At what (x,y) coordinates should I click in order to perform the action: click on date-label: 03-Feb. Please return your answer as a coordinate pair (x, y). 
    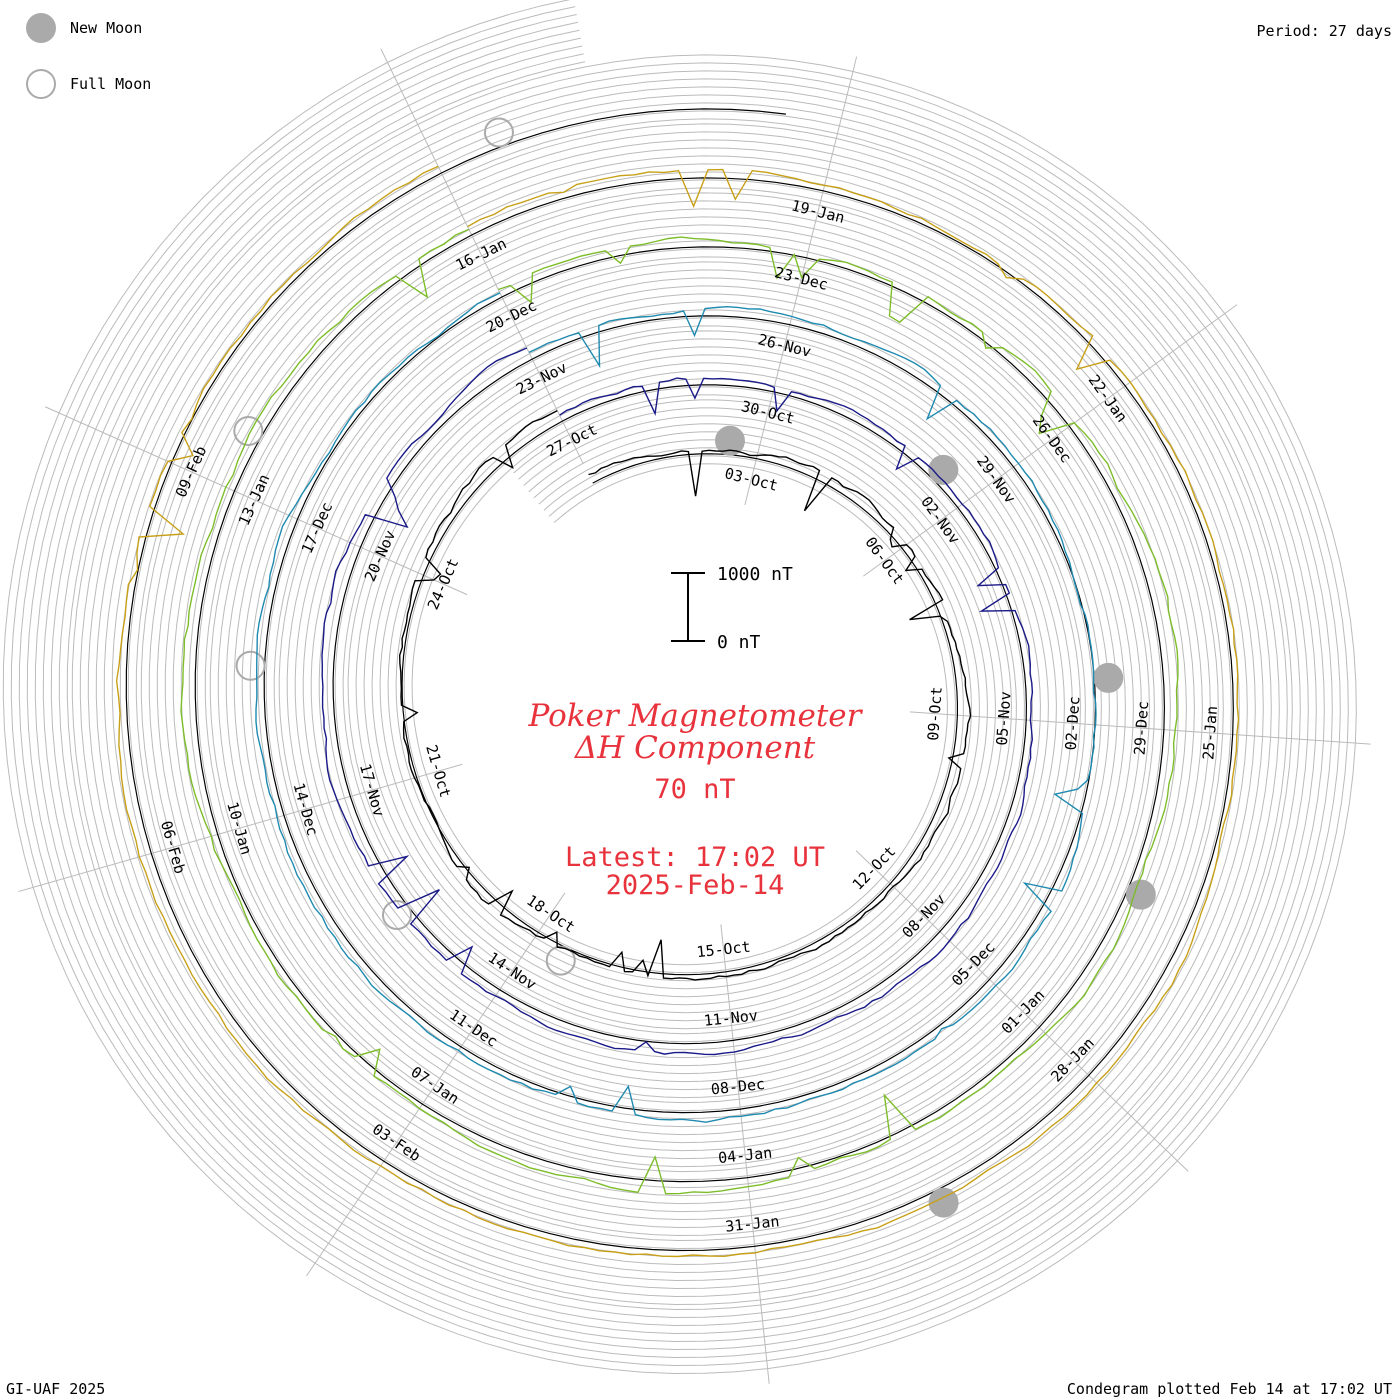
    Looking at the image, I should click on (396, 1142).